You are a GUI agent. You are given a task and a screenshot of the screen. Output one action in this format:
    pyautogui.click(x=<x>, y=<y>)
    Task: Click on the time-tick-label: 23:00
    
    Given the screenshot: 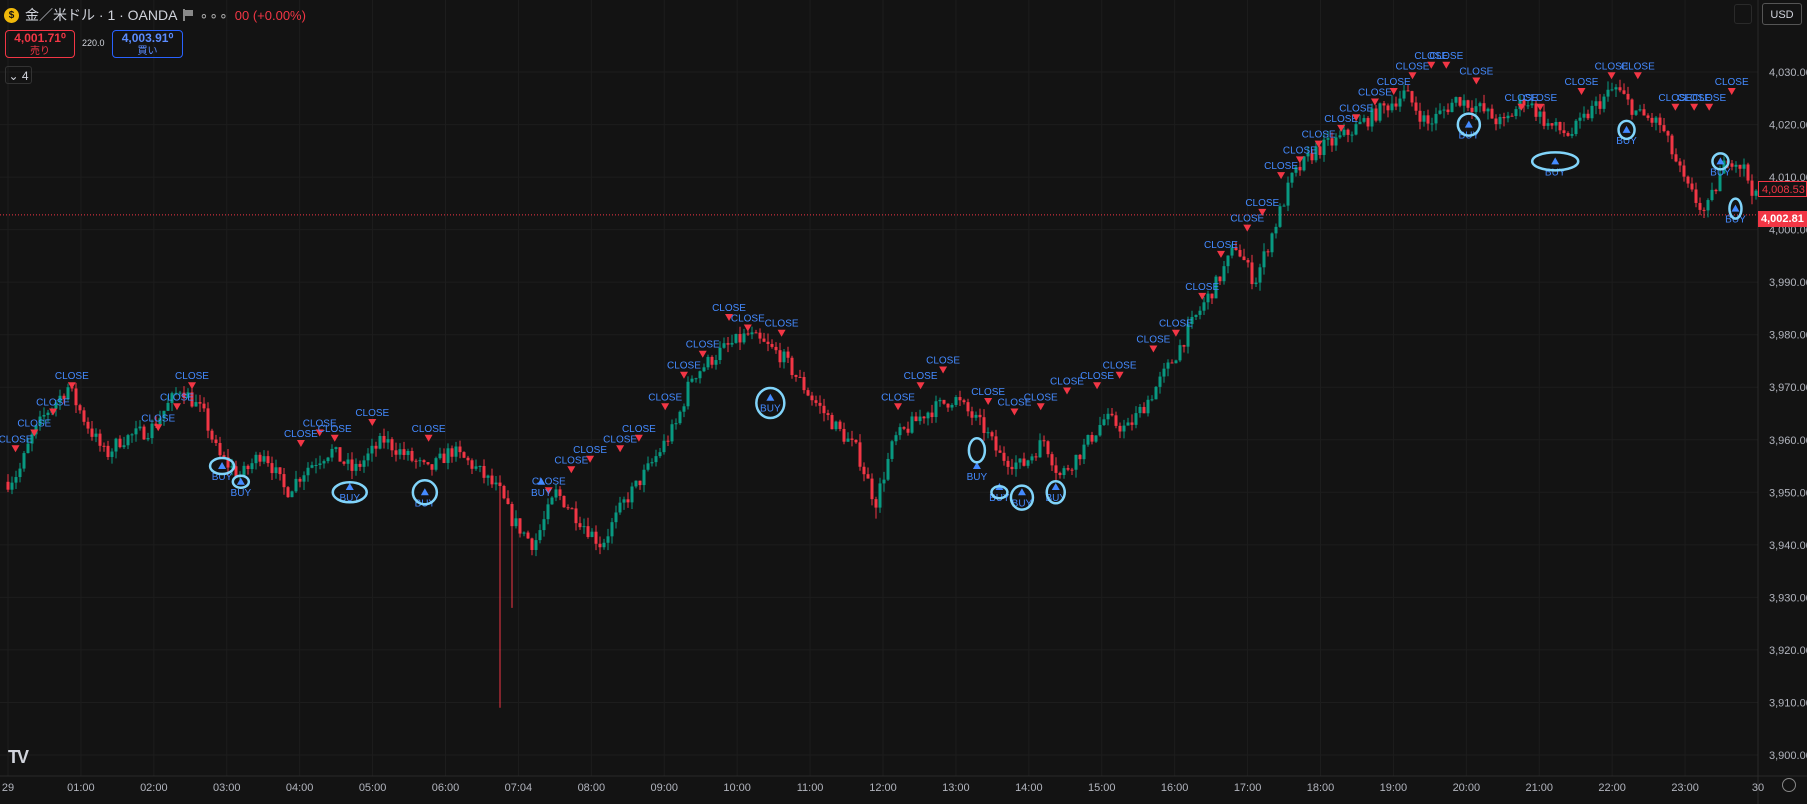 What is the action you would take?
    pyautogui.click(x=1685, y=788)
    